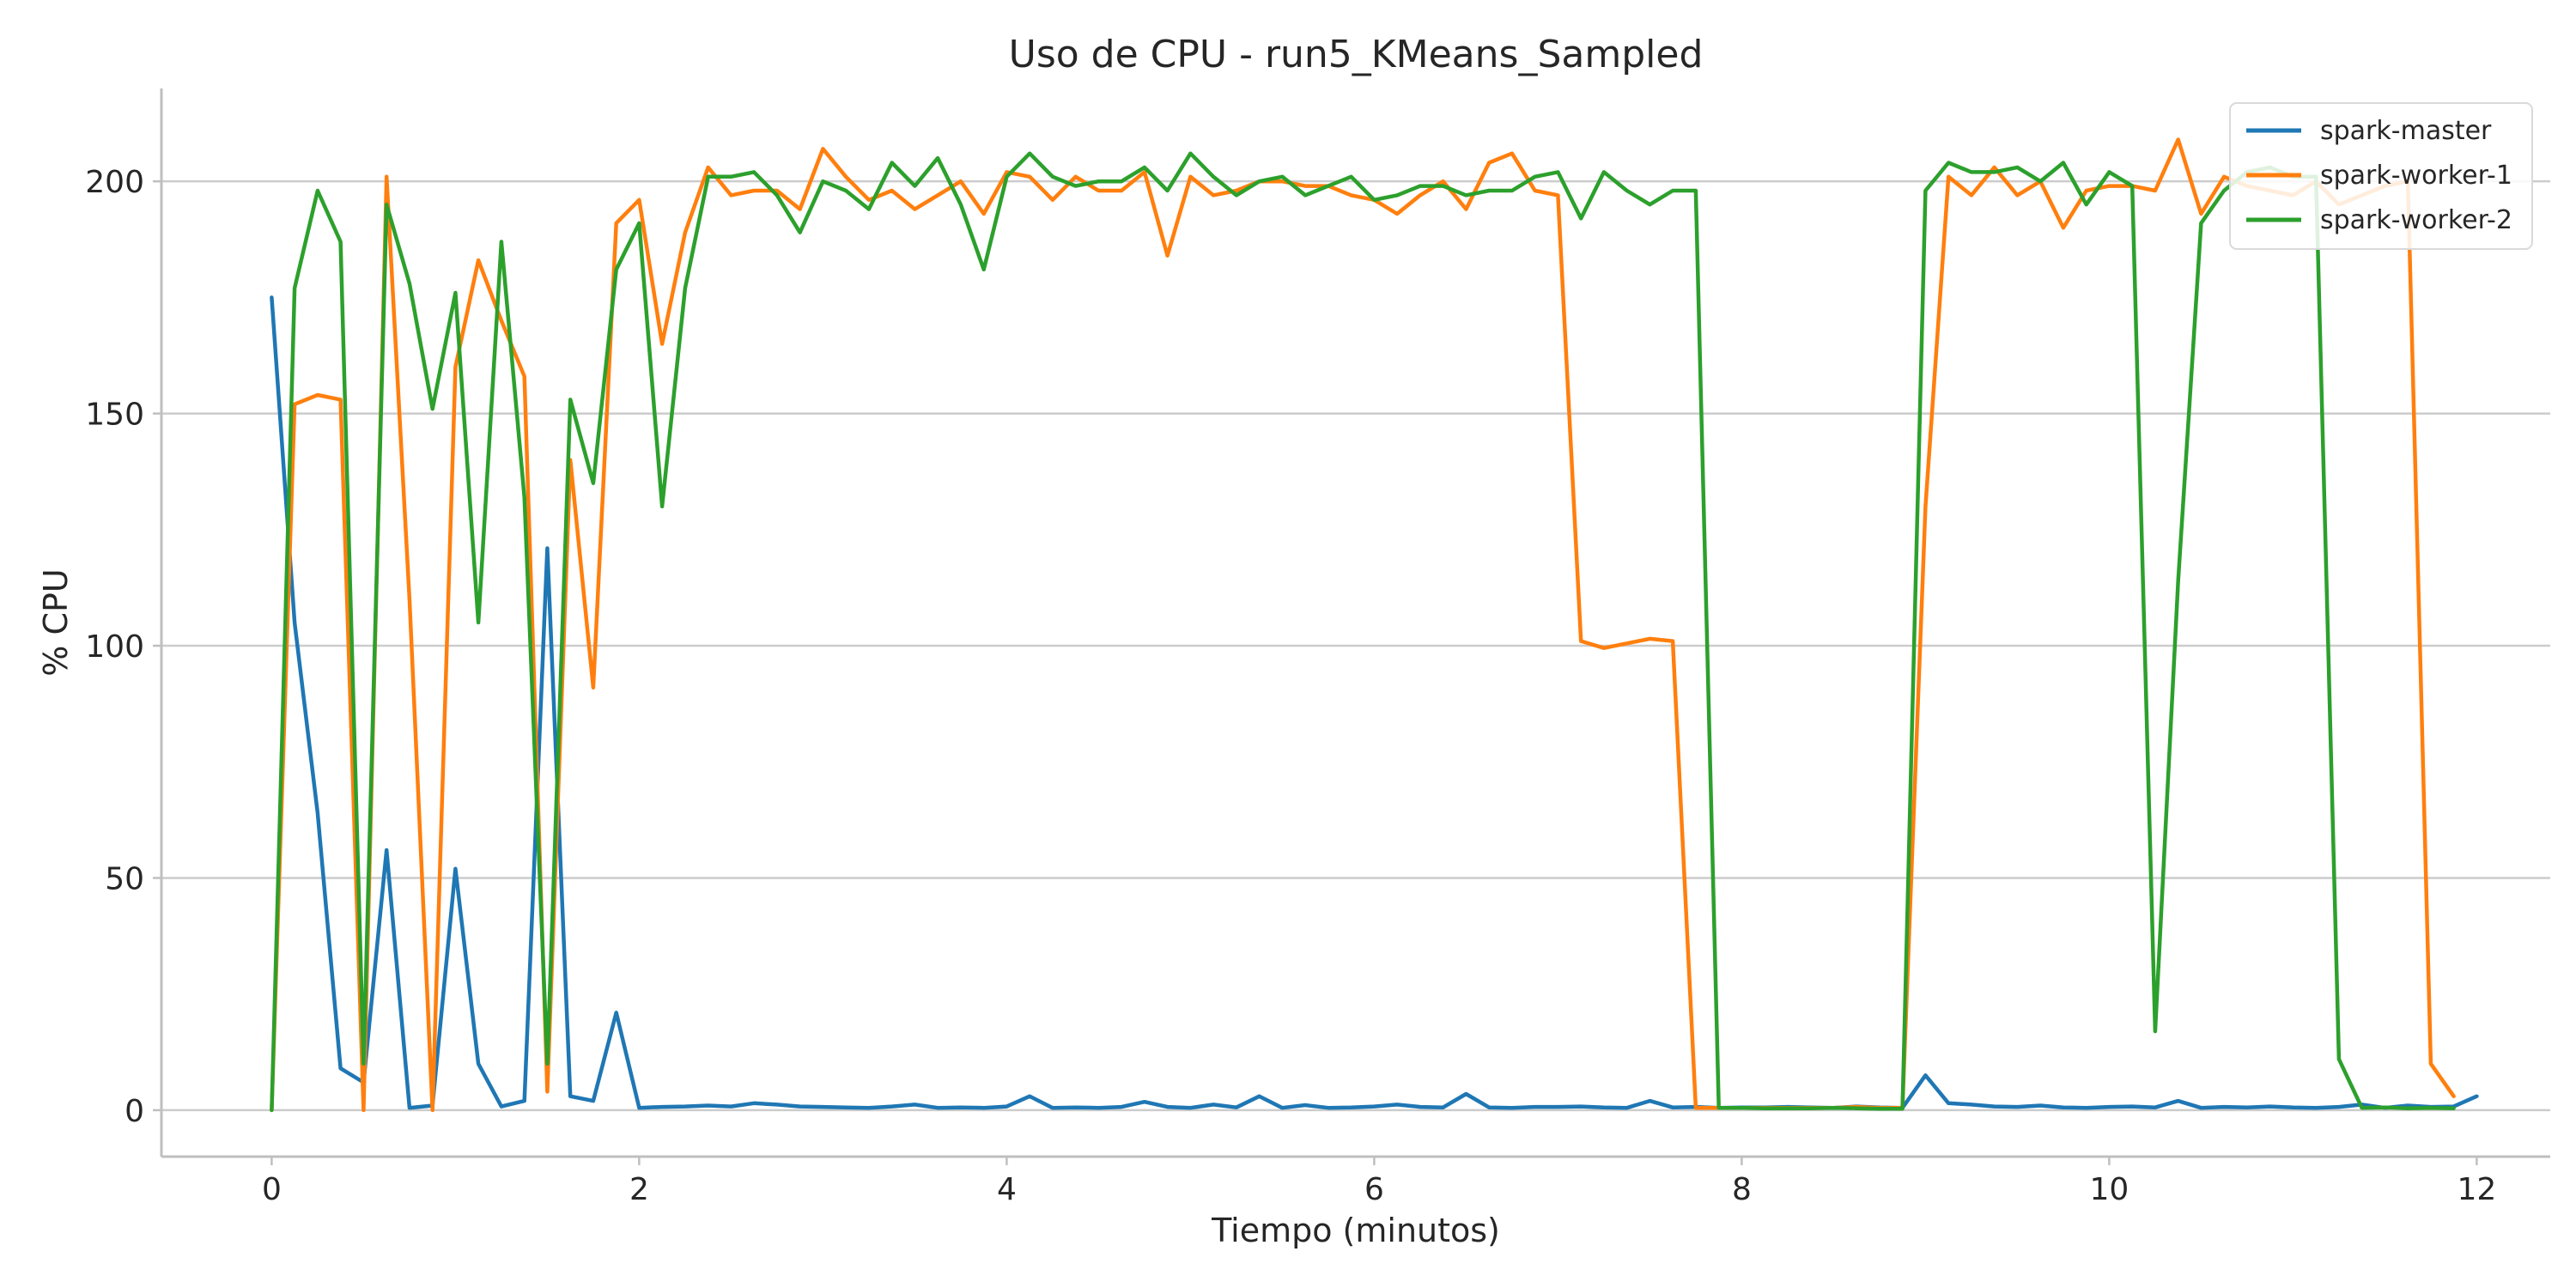 The height and width of the screenshot is (1288, 2576). Describe the element at coordinates (272, 1189) in the screenshot. I see `x-tick-label: 0` at that location.